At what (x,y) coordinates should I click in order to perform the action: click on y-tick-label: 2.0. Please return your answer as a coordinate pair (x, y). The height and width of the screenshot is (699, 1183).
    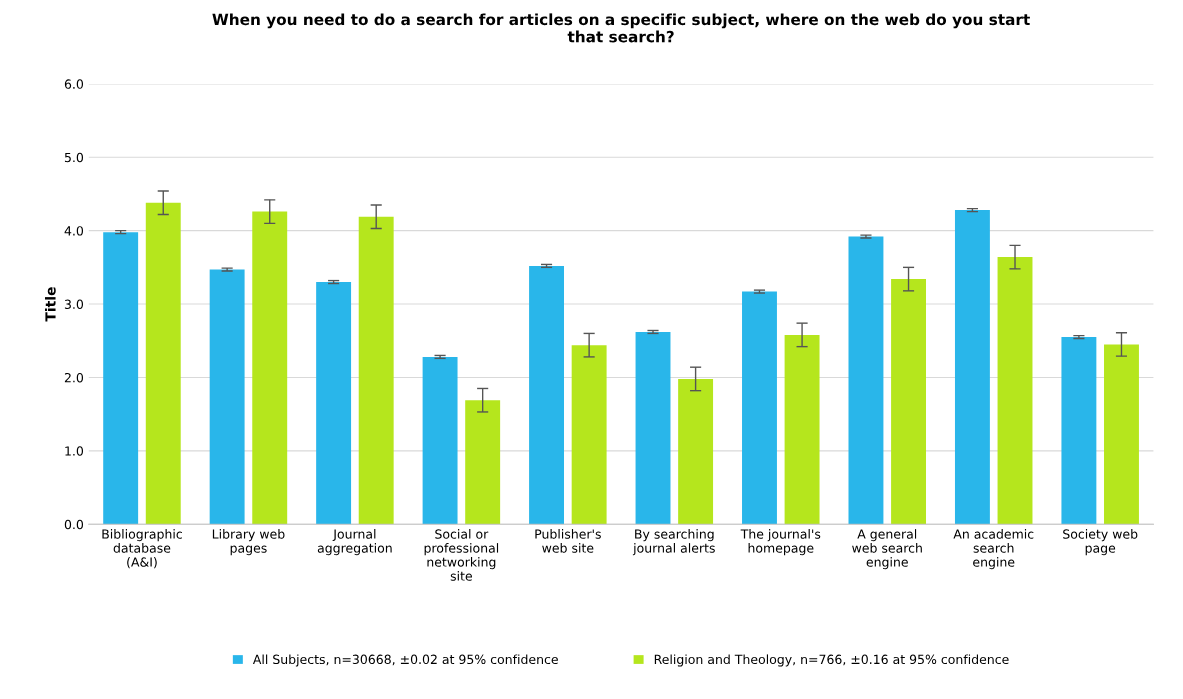
    Looking at the image, I should click on (74, 377).